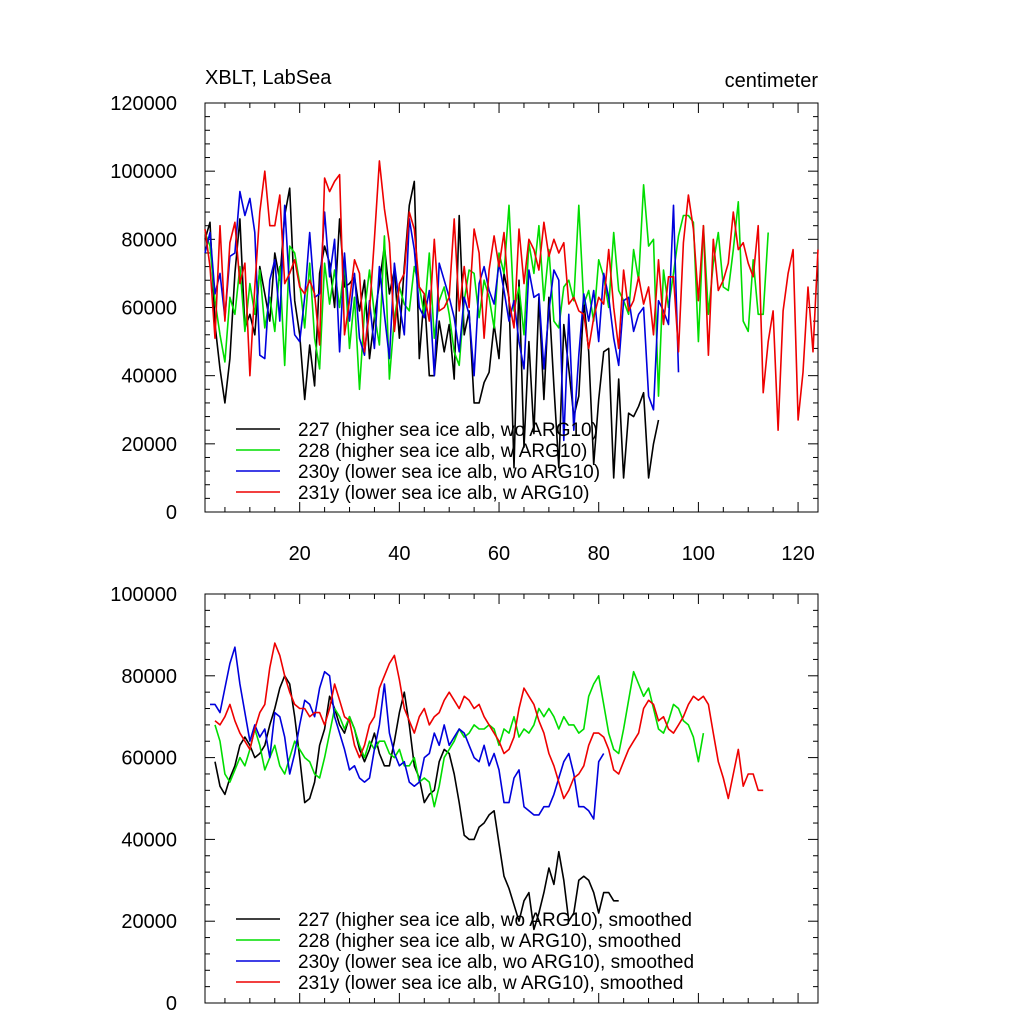  What do you see at coordinates (599, 554) in the screenshot?
I see `x-tick-label: 80` at bounding box center [599, 554].